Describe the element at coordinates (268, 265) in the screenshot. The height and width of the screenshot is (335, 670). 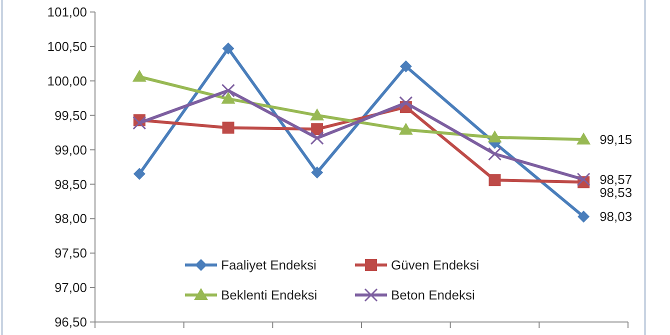
I see `legend-label: Faaliyet Endeksi` at that location.